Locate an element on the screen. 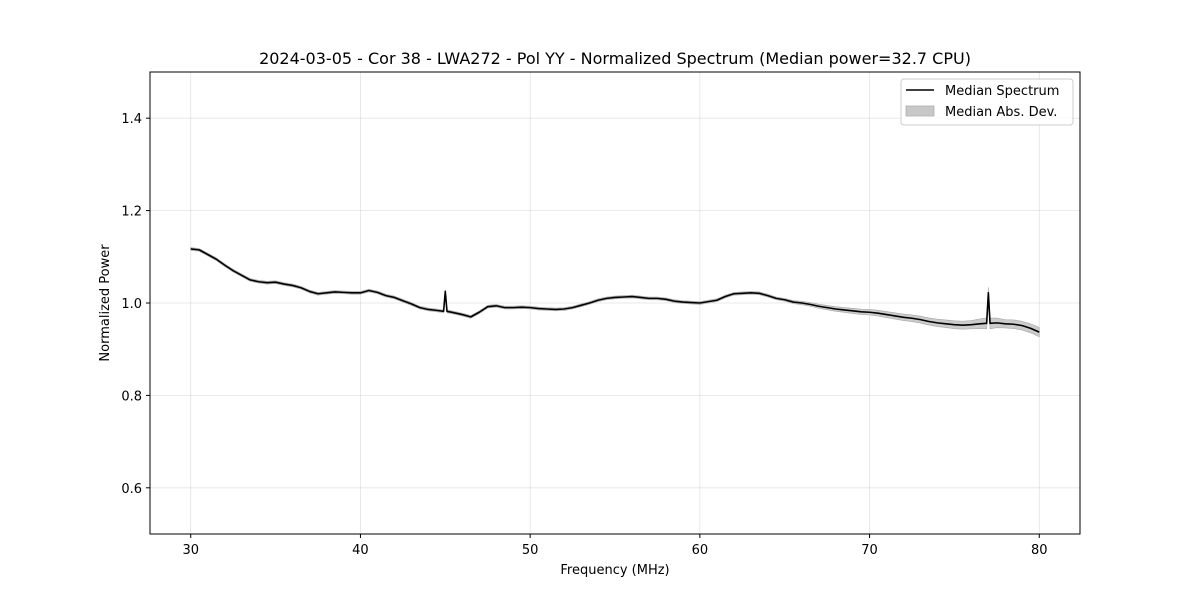 The image size is (1200, 600). y-axis-ticks: 0.6 0.8 1.0 1.2 1.4 is located at coordinates (135, 304).